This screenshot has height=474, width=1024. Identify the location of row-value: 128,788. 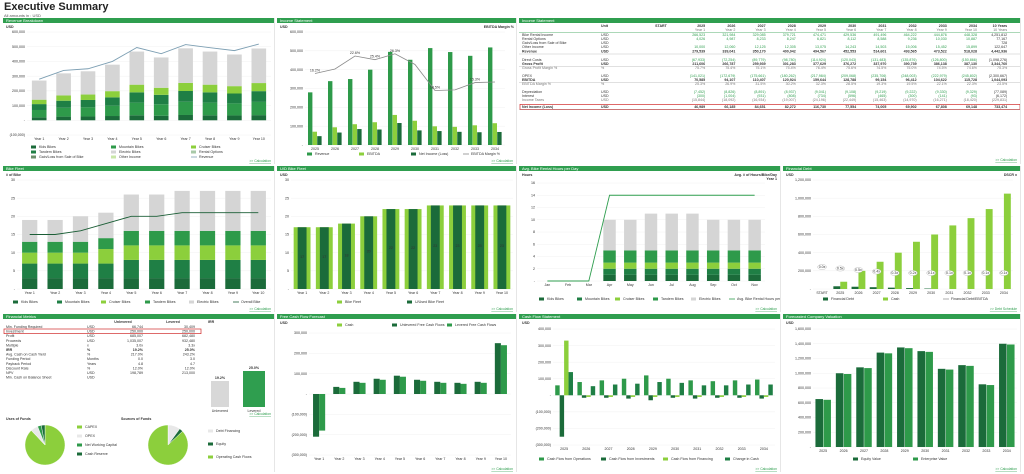
(849, 80).